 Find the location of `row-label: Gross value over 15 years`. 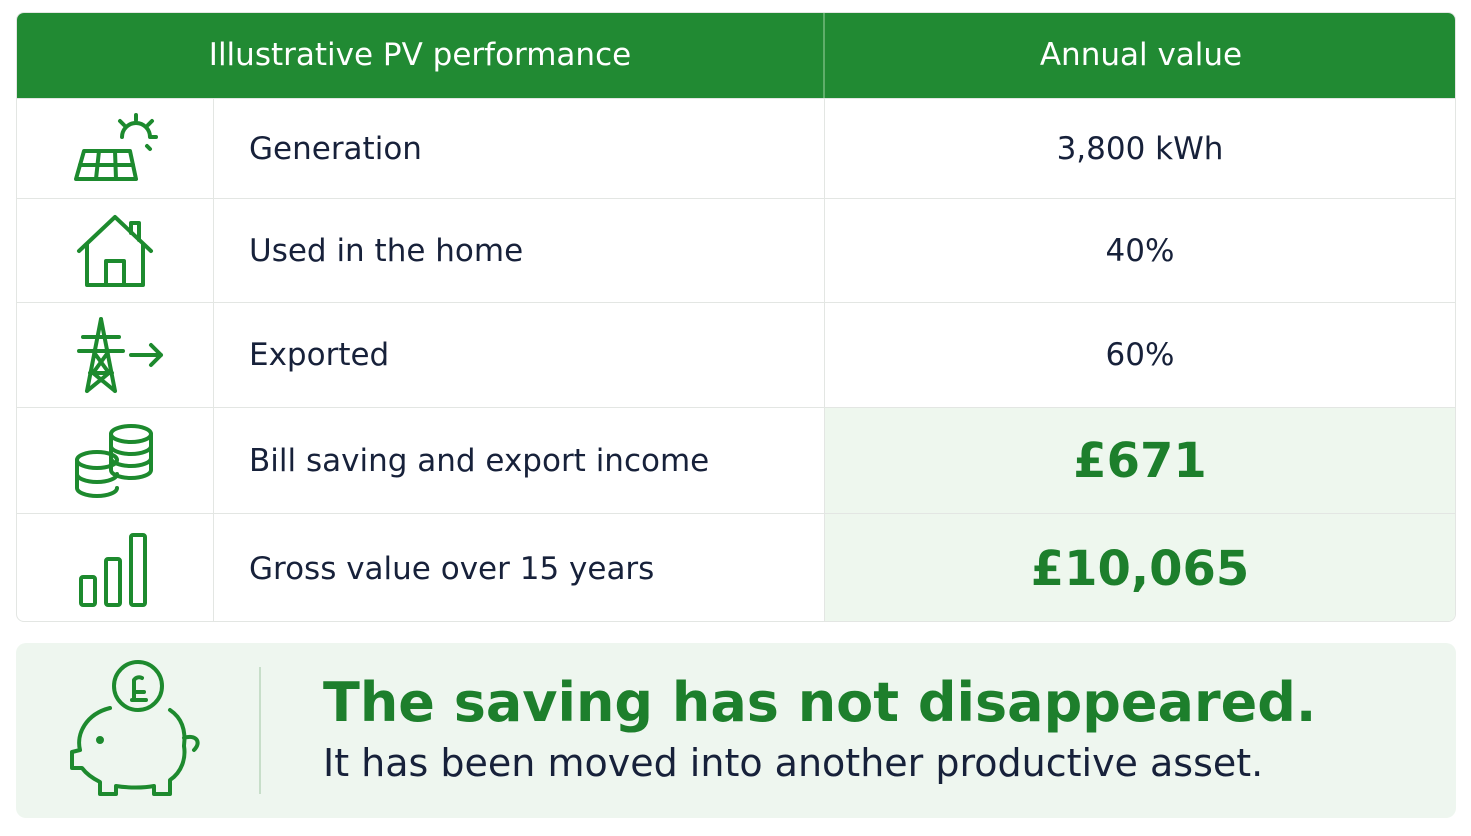

row-label: Gross value over 15 years is located at coordinates (452, 568).